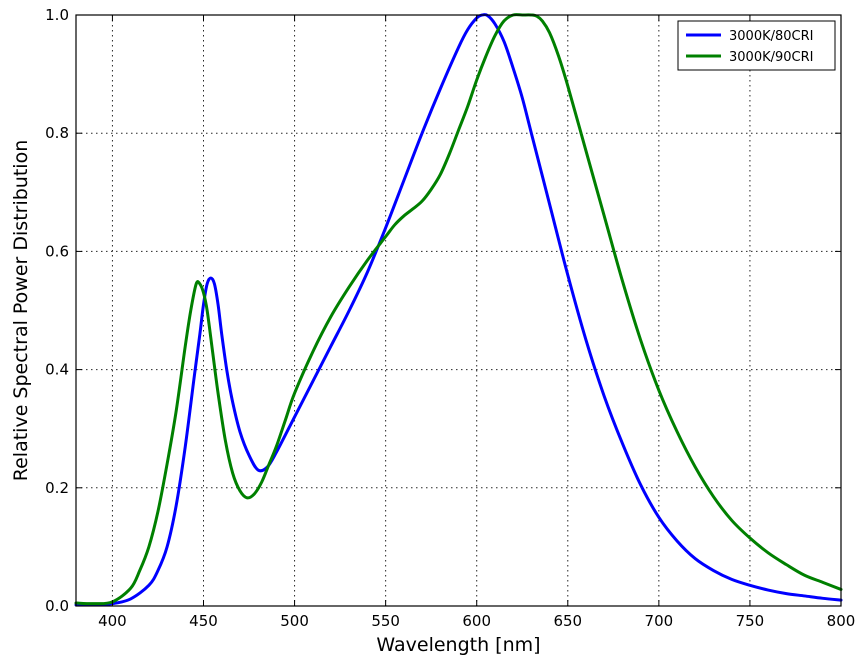  Describe the element at coordinates (57, 606) in the screenshot. I see `y-tick-label: 0.0` at that location.